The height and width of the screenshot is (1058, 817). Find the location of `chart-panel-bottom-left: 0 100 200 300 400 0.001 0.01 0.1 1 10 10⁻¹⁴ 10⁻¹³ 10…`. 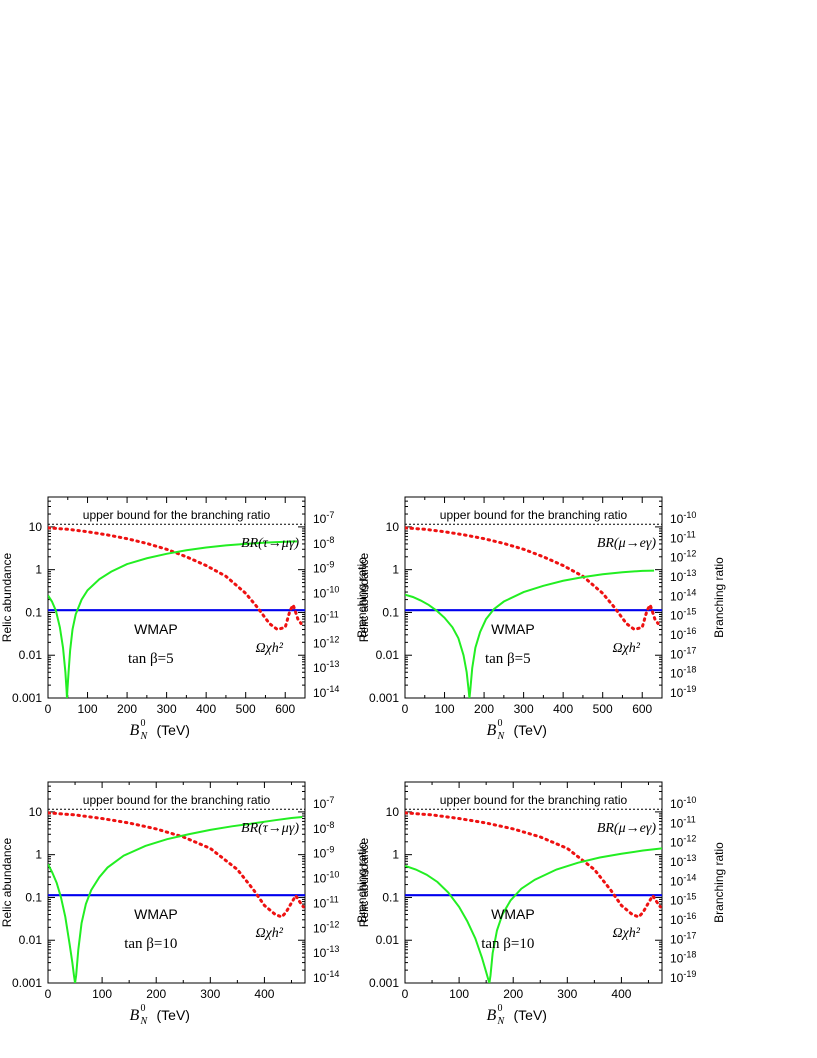

chart-panel-bottom-left: 0 100 200 300 400 0.001 0.01 0.1 1 10 10⁻¹⁴ 10⁻¹³ 10… is located at coordinates (184, 904).